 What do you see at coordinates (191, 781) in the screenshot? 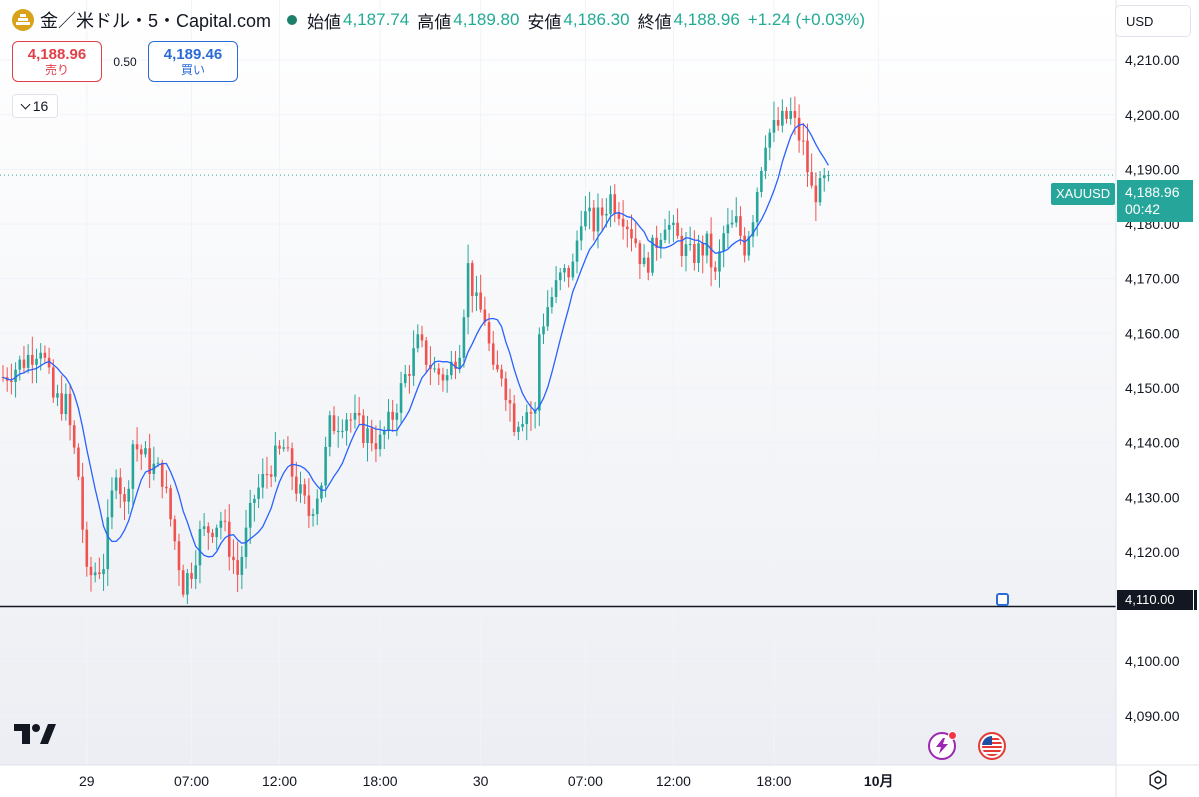
I see `x-tick-label: 07:00` at bounding box center [191, 781].